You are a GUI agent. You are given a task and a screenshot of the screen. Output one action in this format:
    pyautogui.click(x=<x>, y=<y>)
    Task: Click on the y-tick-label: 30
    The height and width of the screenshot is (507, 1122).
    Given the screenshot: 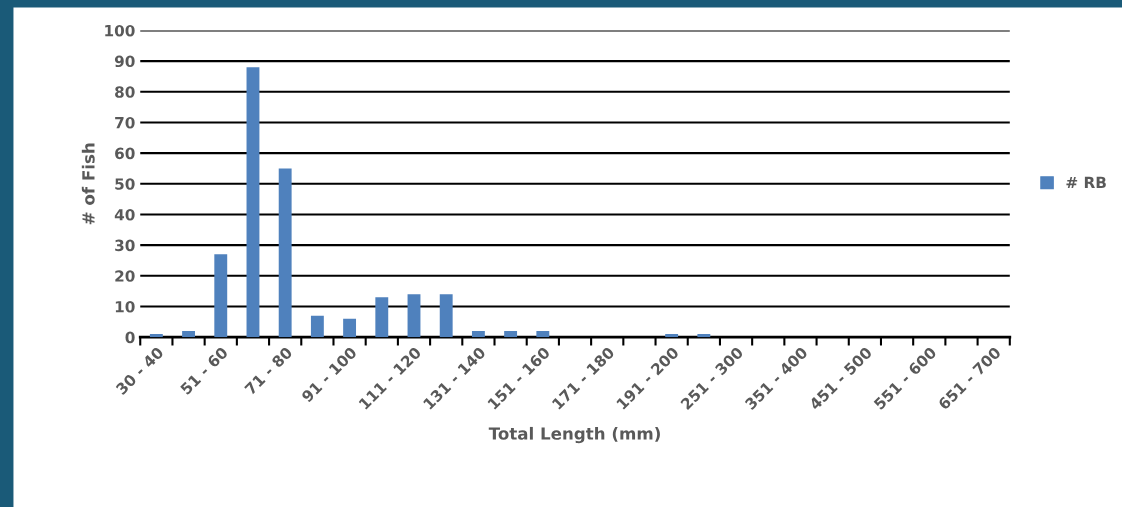 What is the action you would take?
    pyautogui.click(x=125, y=245)
    